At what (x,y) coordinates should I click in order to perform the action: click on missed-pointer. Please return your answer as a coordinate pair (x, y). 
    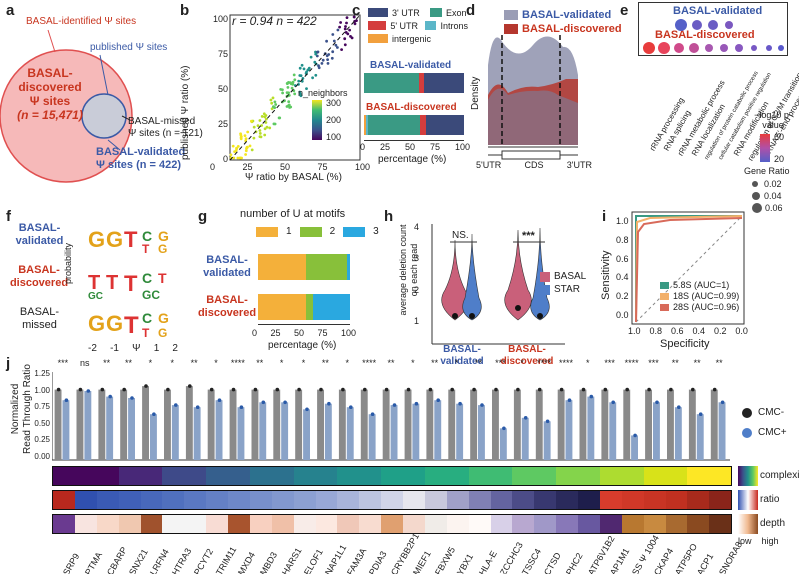
    Looking at the image, I should click on (126, 118).